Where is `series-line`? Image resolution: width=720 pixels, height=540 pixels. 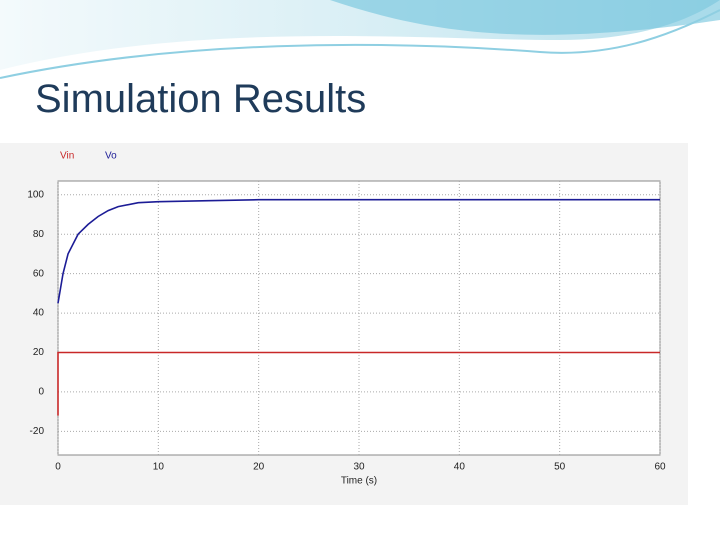
series-line is located at coordinates (358, 383).